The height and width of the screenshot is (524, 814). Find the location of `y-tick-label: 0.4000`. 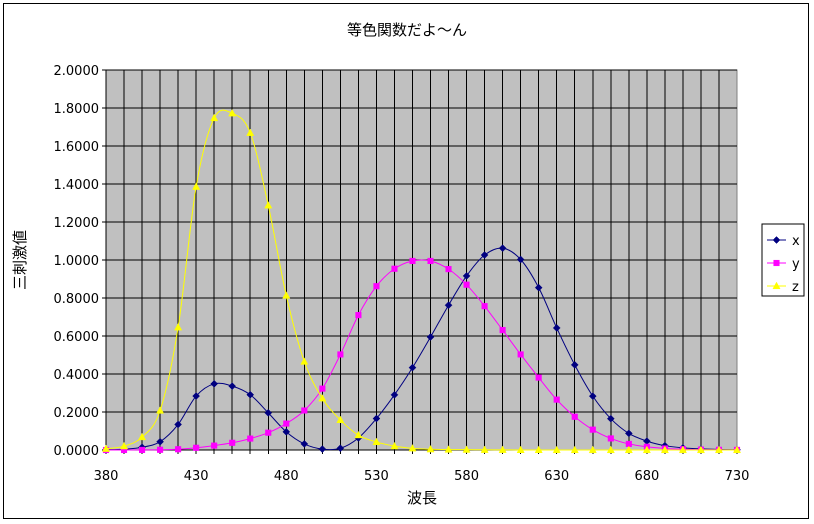

y-tick-label: 0.4000 is located at coordinates (77, 375).